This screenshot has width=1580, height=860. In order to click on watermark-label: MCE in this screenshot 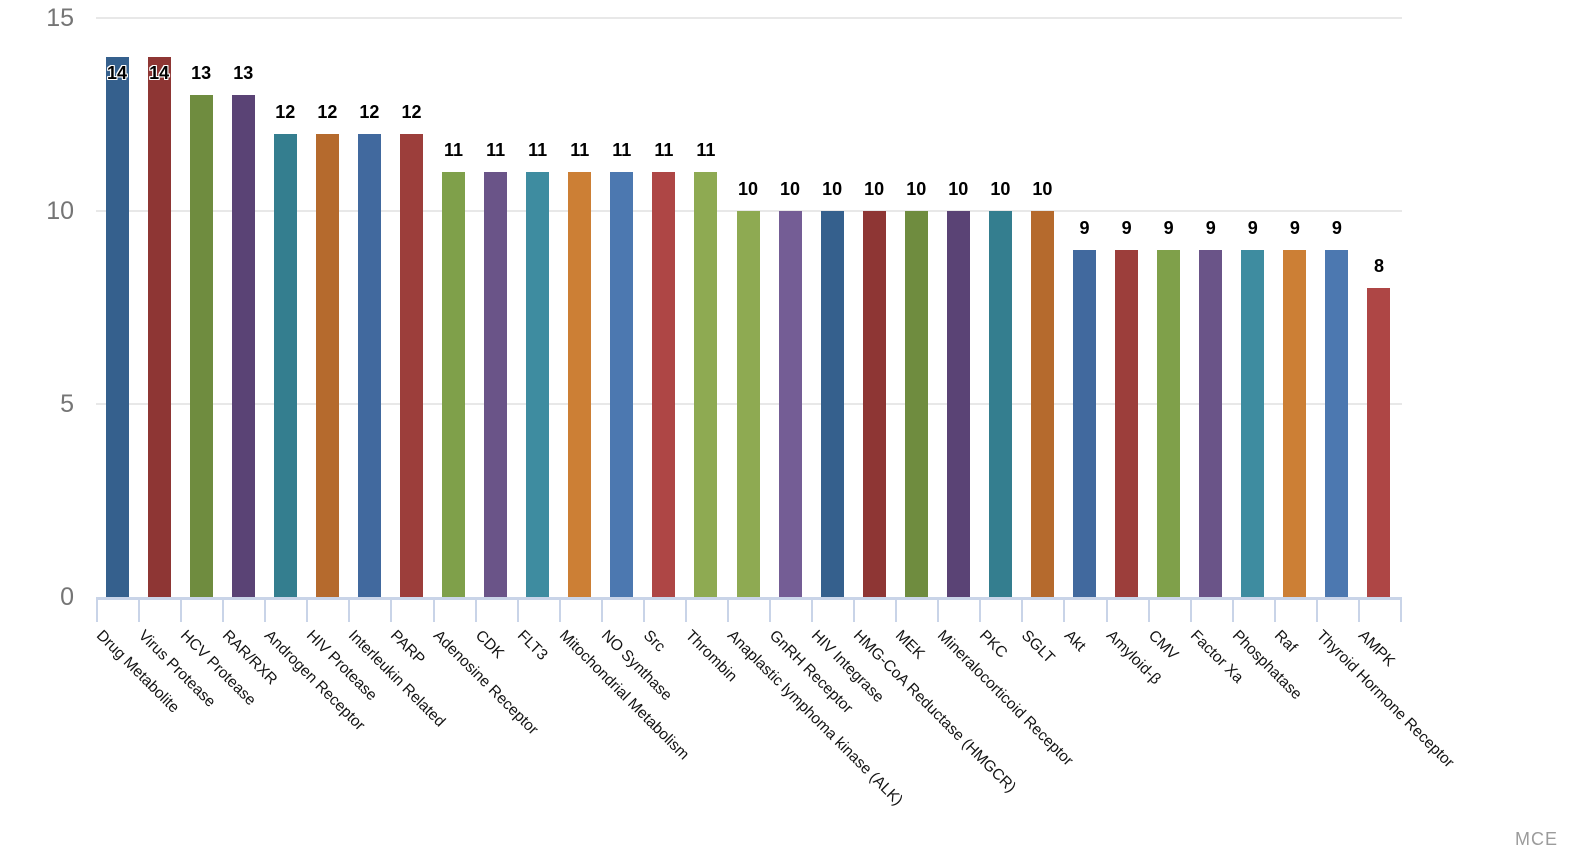, I will do `click(1536, 839)`.